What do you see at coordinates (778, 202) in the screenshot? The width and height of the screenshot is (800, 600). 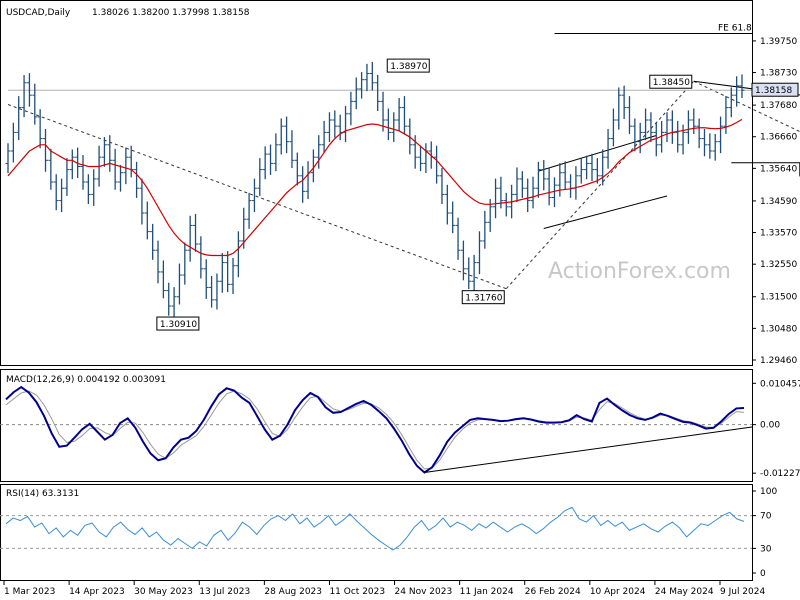 I see `price-tick-label: 1.34590` at bounding box center [778, 202].